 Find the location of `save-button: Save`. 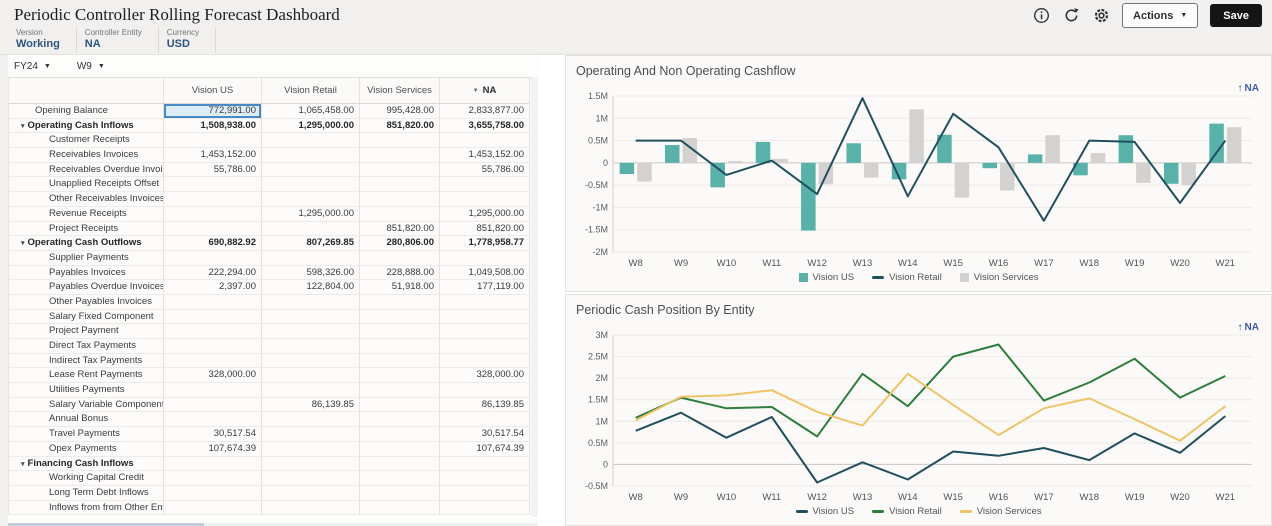

save-button: Save is located at coordinates (1236, 15).